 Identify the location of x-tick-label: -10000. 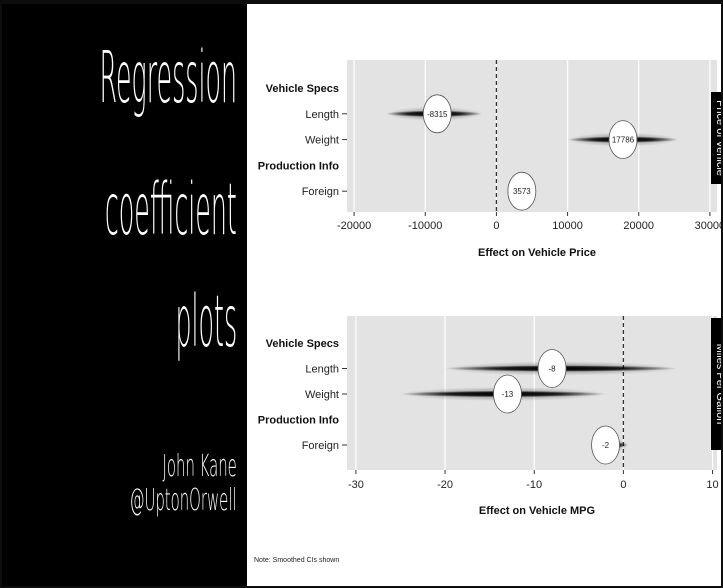
(425, 226).